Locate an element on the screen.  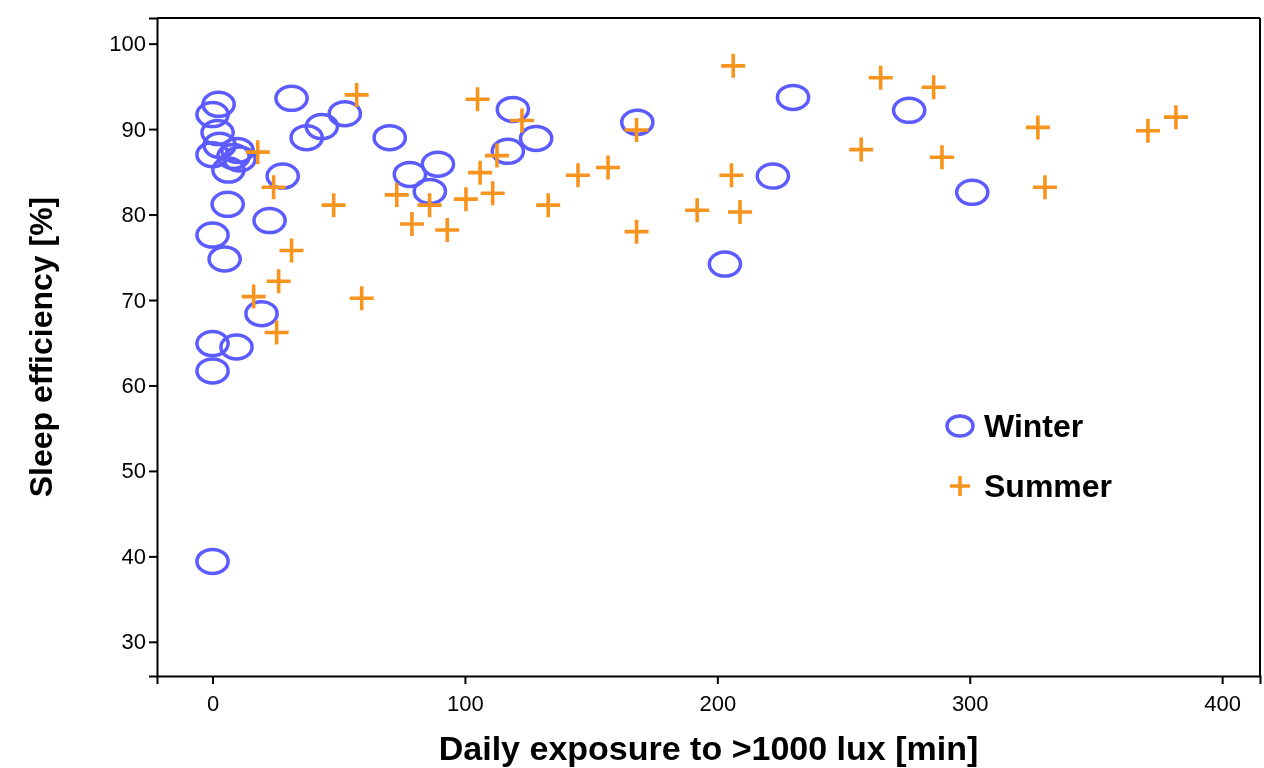
y-tick-label: 70 is located at coordinates (133, 300).